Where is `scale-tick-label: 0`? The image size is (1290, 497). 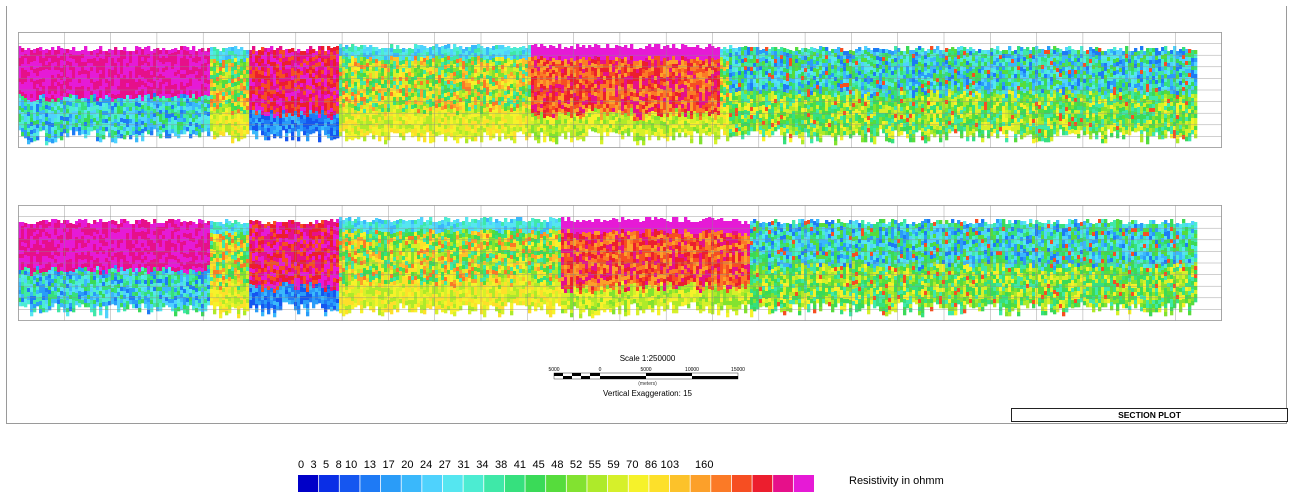 scale-tick-label: 0 is located at coordinates (600, 370).